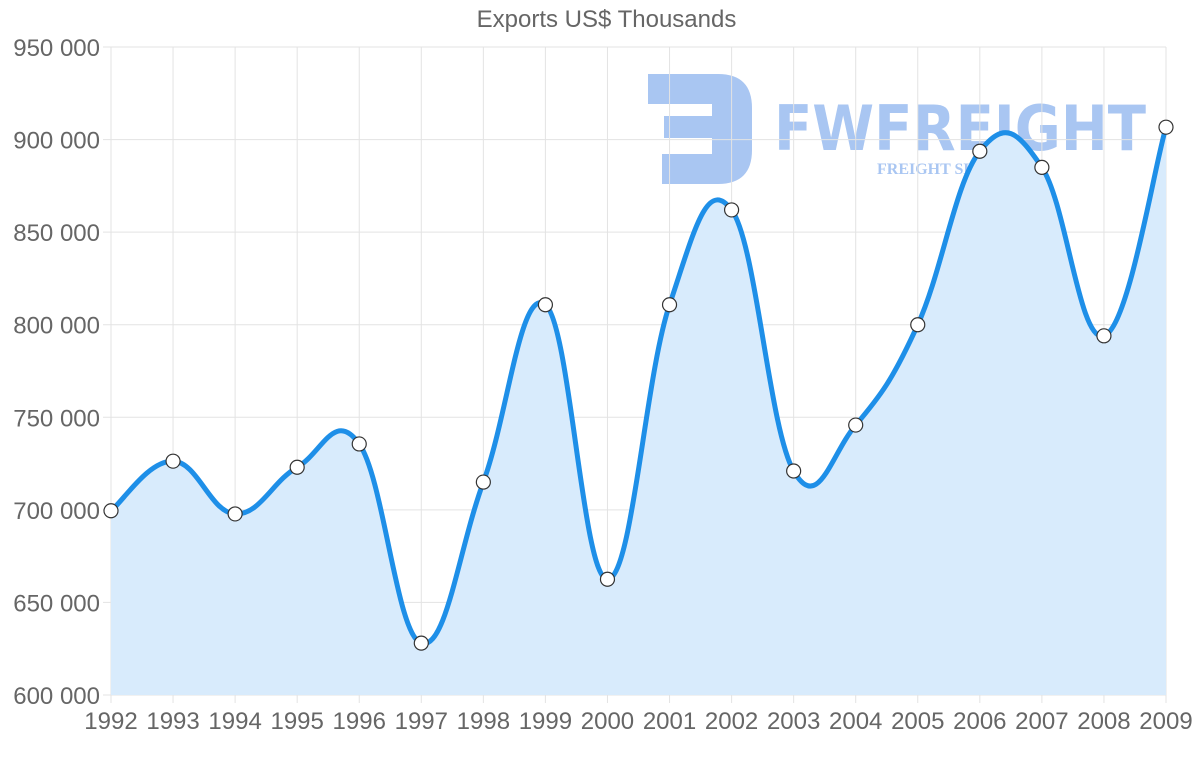 This screenshot has height=763, width=1200. Describe the element at coordinates (794, 471) in the screenshot. I see `data-point-2003` at that location.